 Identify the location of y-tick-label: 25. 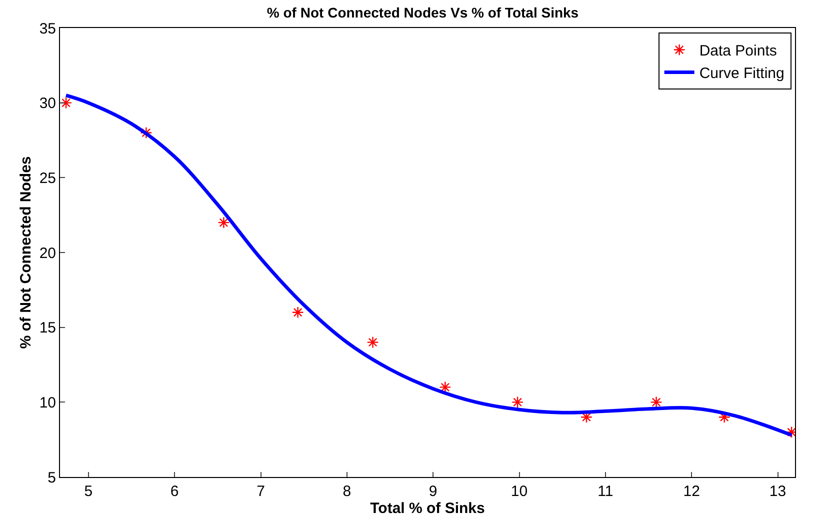
(47, 178).